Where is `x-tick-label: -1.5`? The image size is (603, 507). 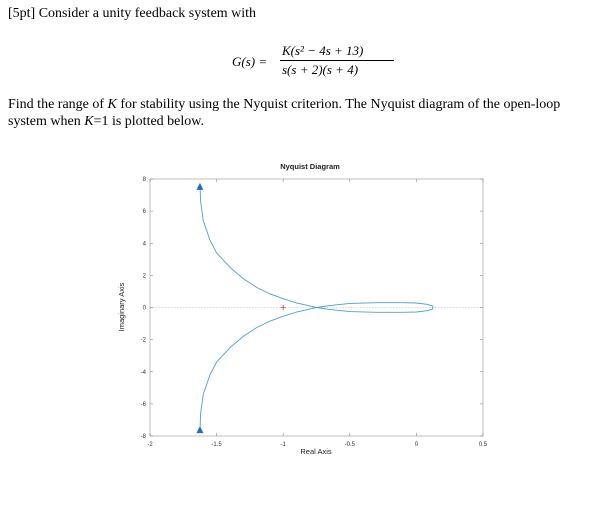 x-tick-label: -1.5 is located at coordinates (216, 445).